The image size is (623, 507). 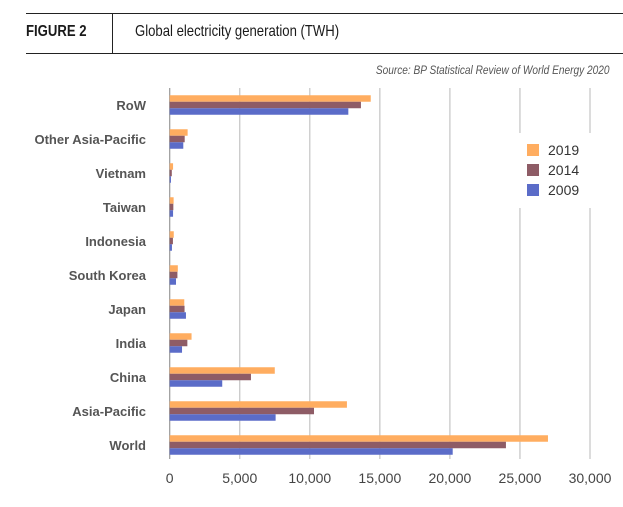 I want to click on bar-india-2019, so click(x=180, y=336).